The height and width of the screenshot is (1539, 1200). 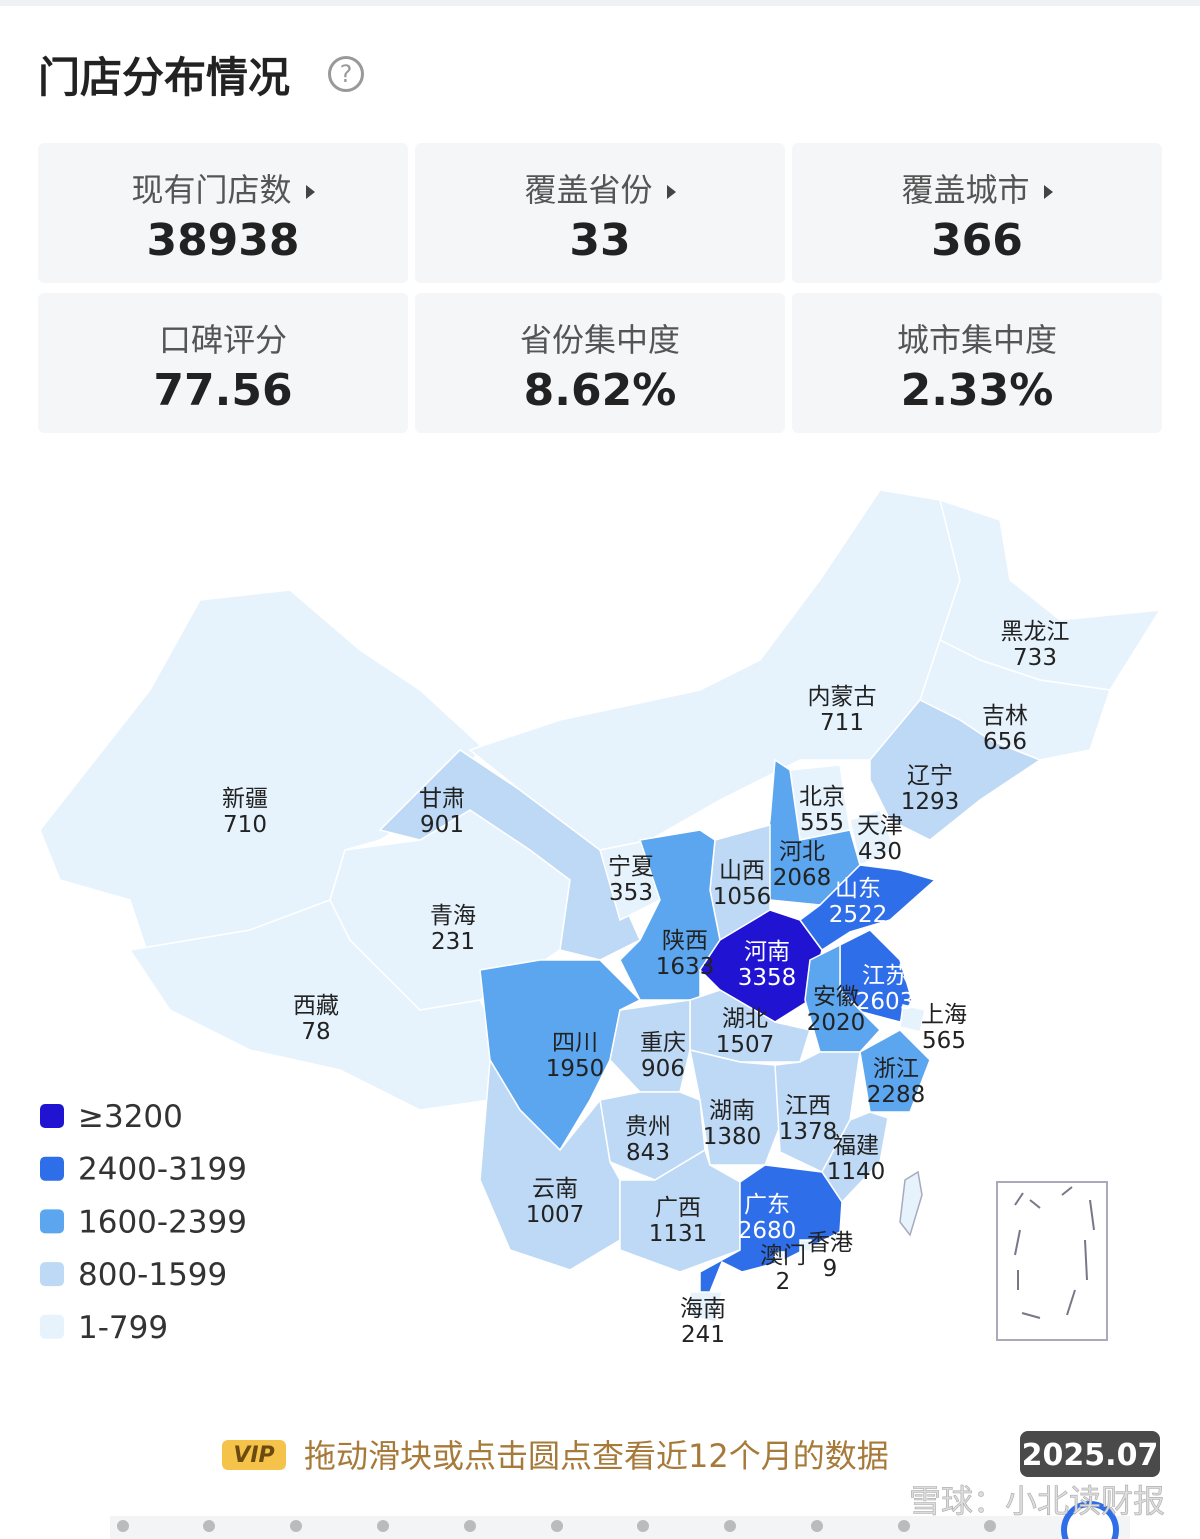 I want to click on region-name: 吉林, so click(x=1005, y=716).